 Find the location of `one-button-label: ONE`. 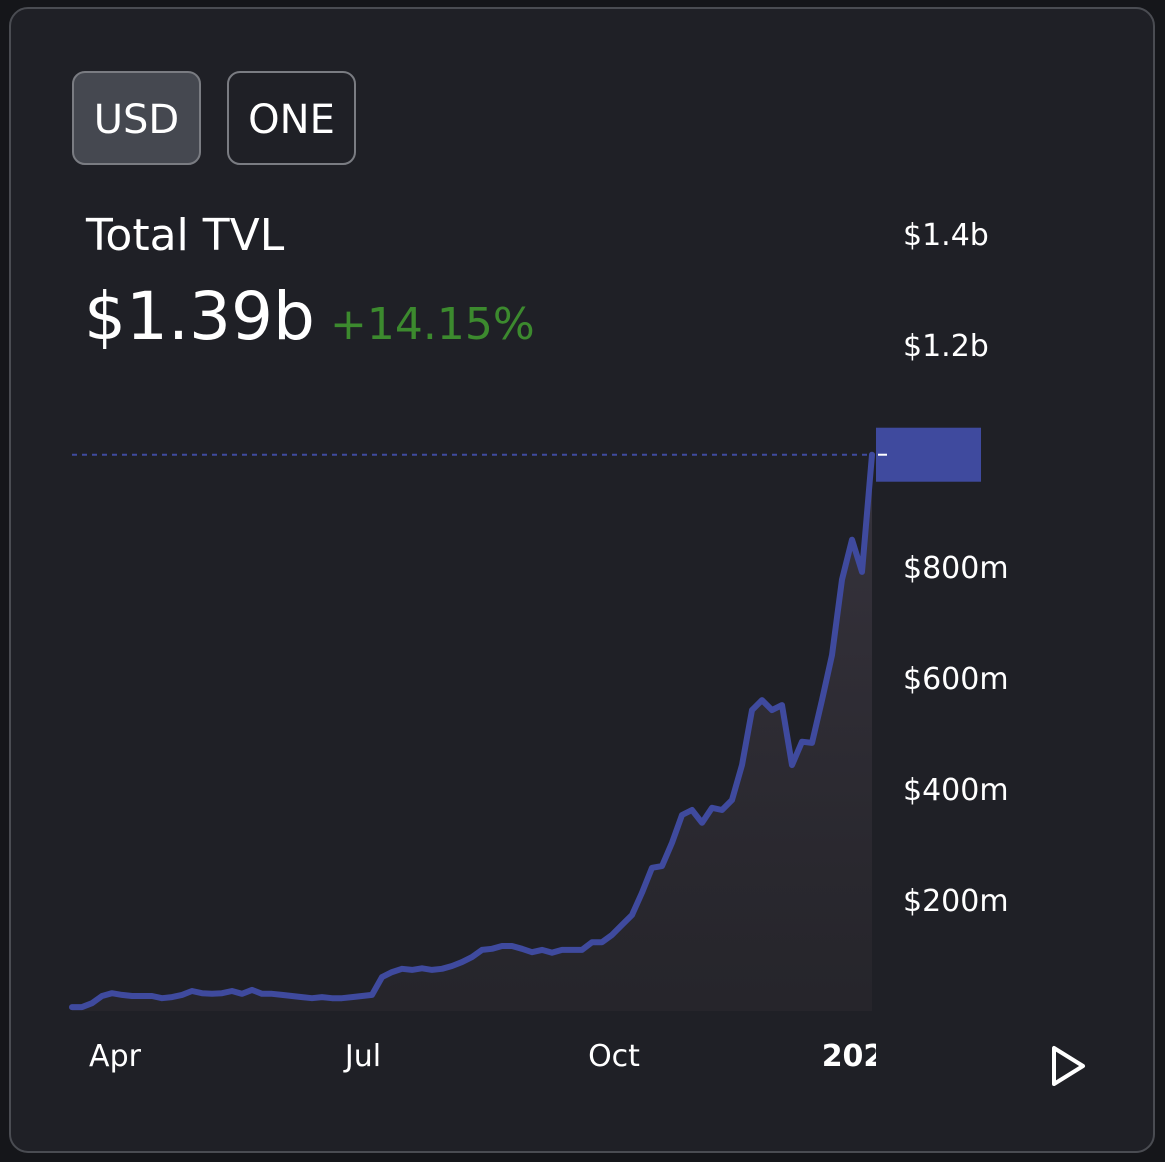

one-button-label: ONE is located at coordinates (291, 120).